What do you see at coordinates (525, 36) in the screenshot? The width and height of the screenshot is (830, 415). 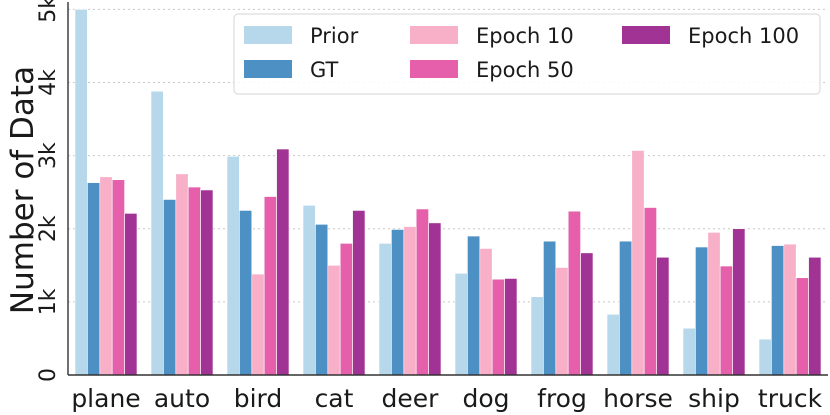 I see `legend-label: Epoch 10` at bounding box center [525, 36].